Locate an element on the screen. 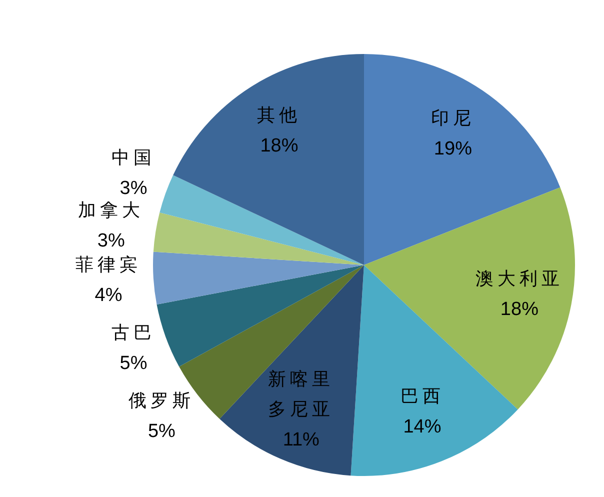 The image size is (604, 497). slice-label: 菲律宾 is located at coordinates (109, 264).